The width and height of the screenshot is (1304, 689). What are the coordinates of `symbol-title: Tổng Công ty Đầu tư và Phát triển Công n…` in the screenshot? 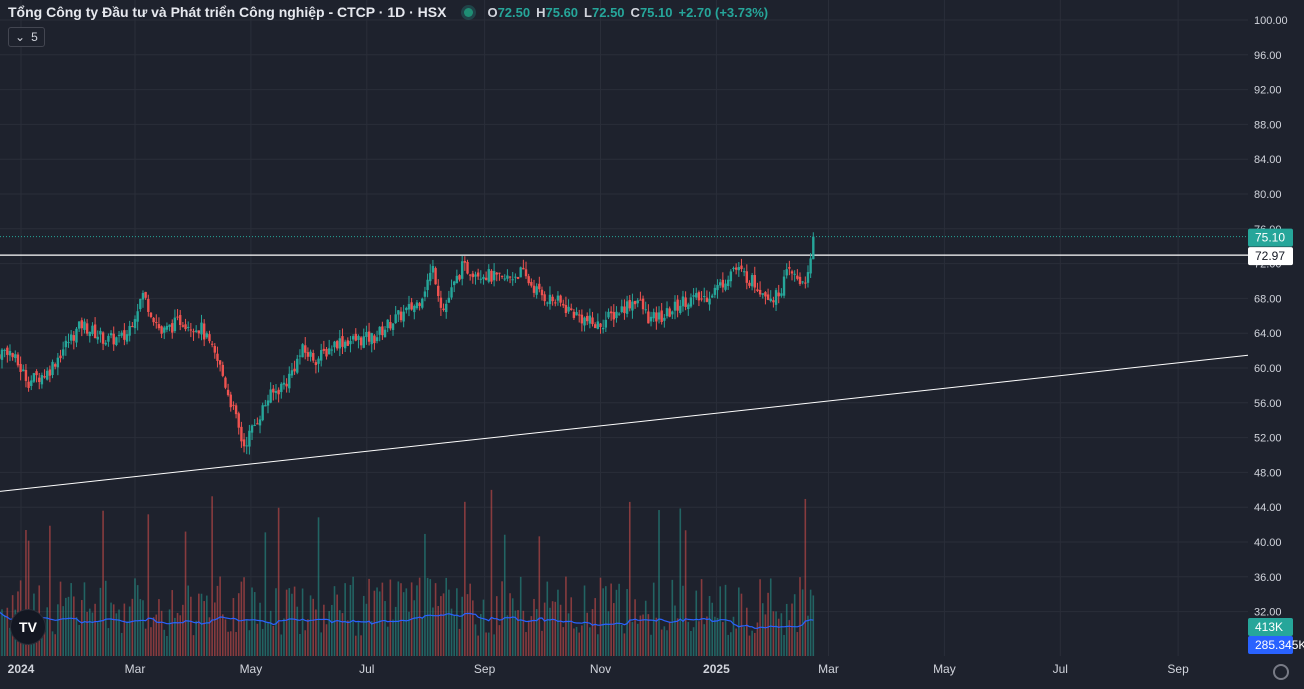 It's located at (227, 12).